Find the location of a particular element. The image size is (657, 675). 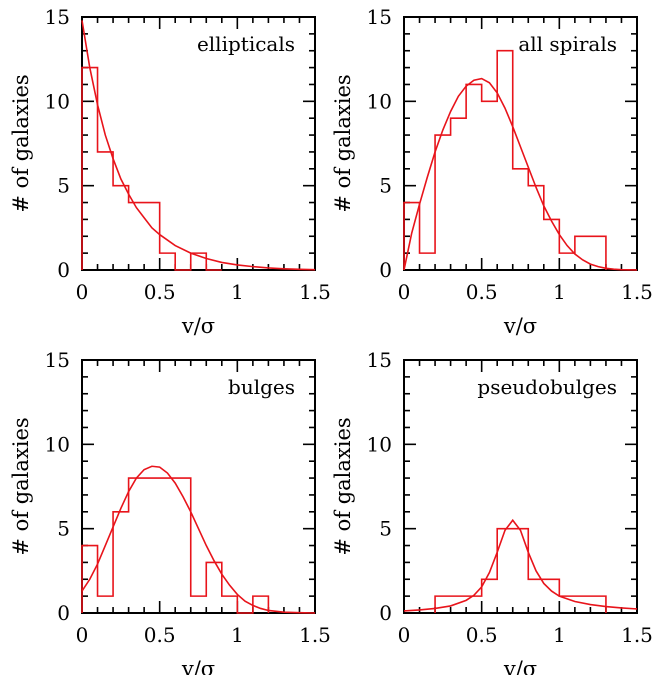

panel-label: all spirals is located at coordinates (567, 44).